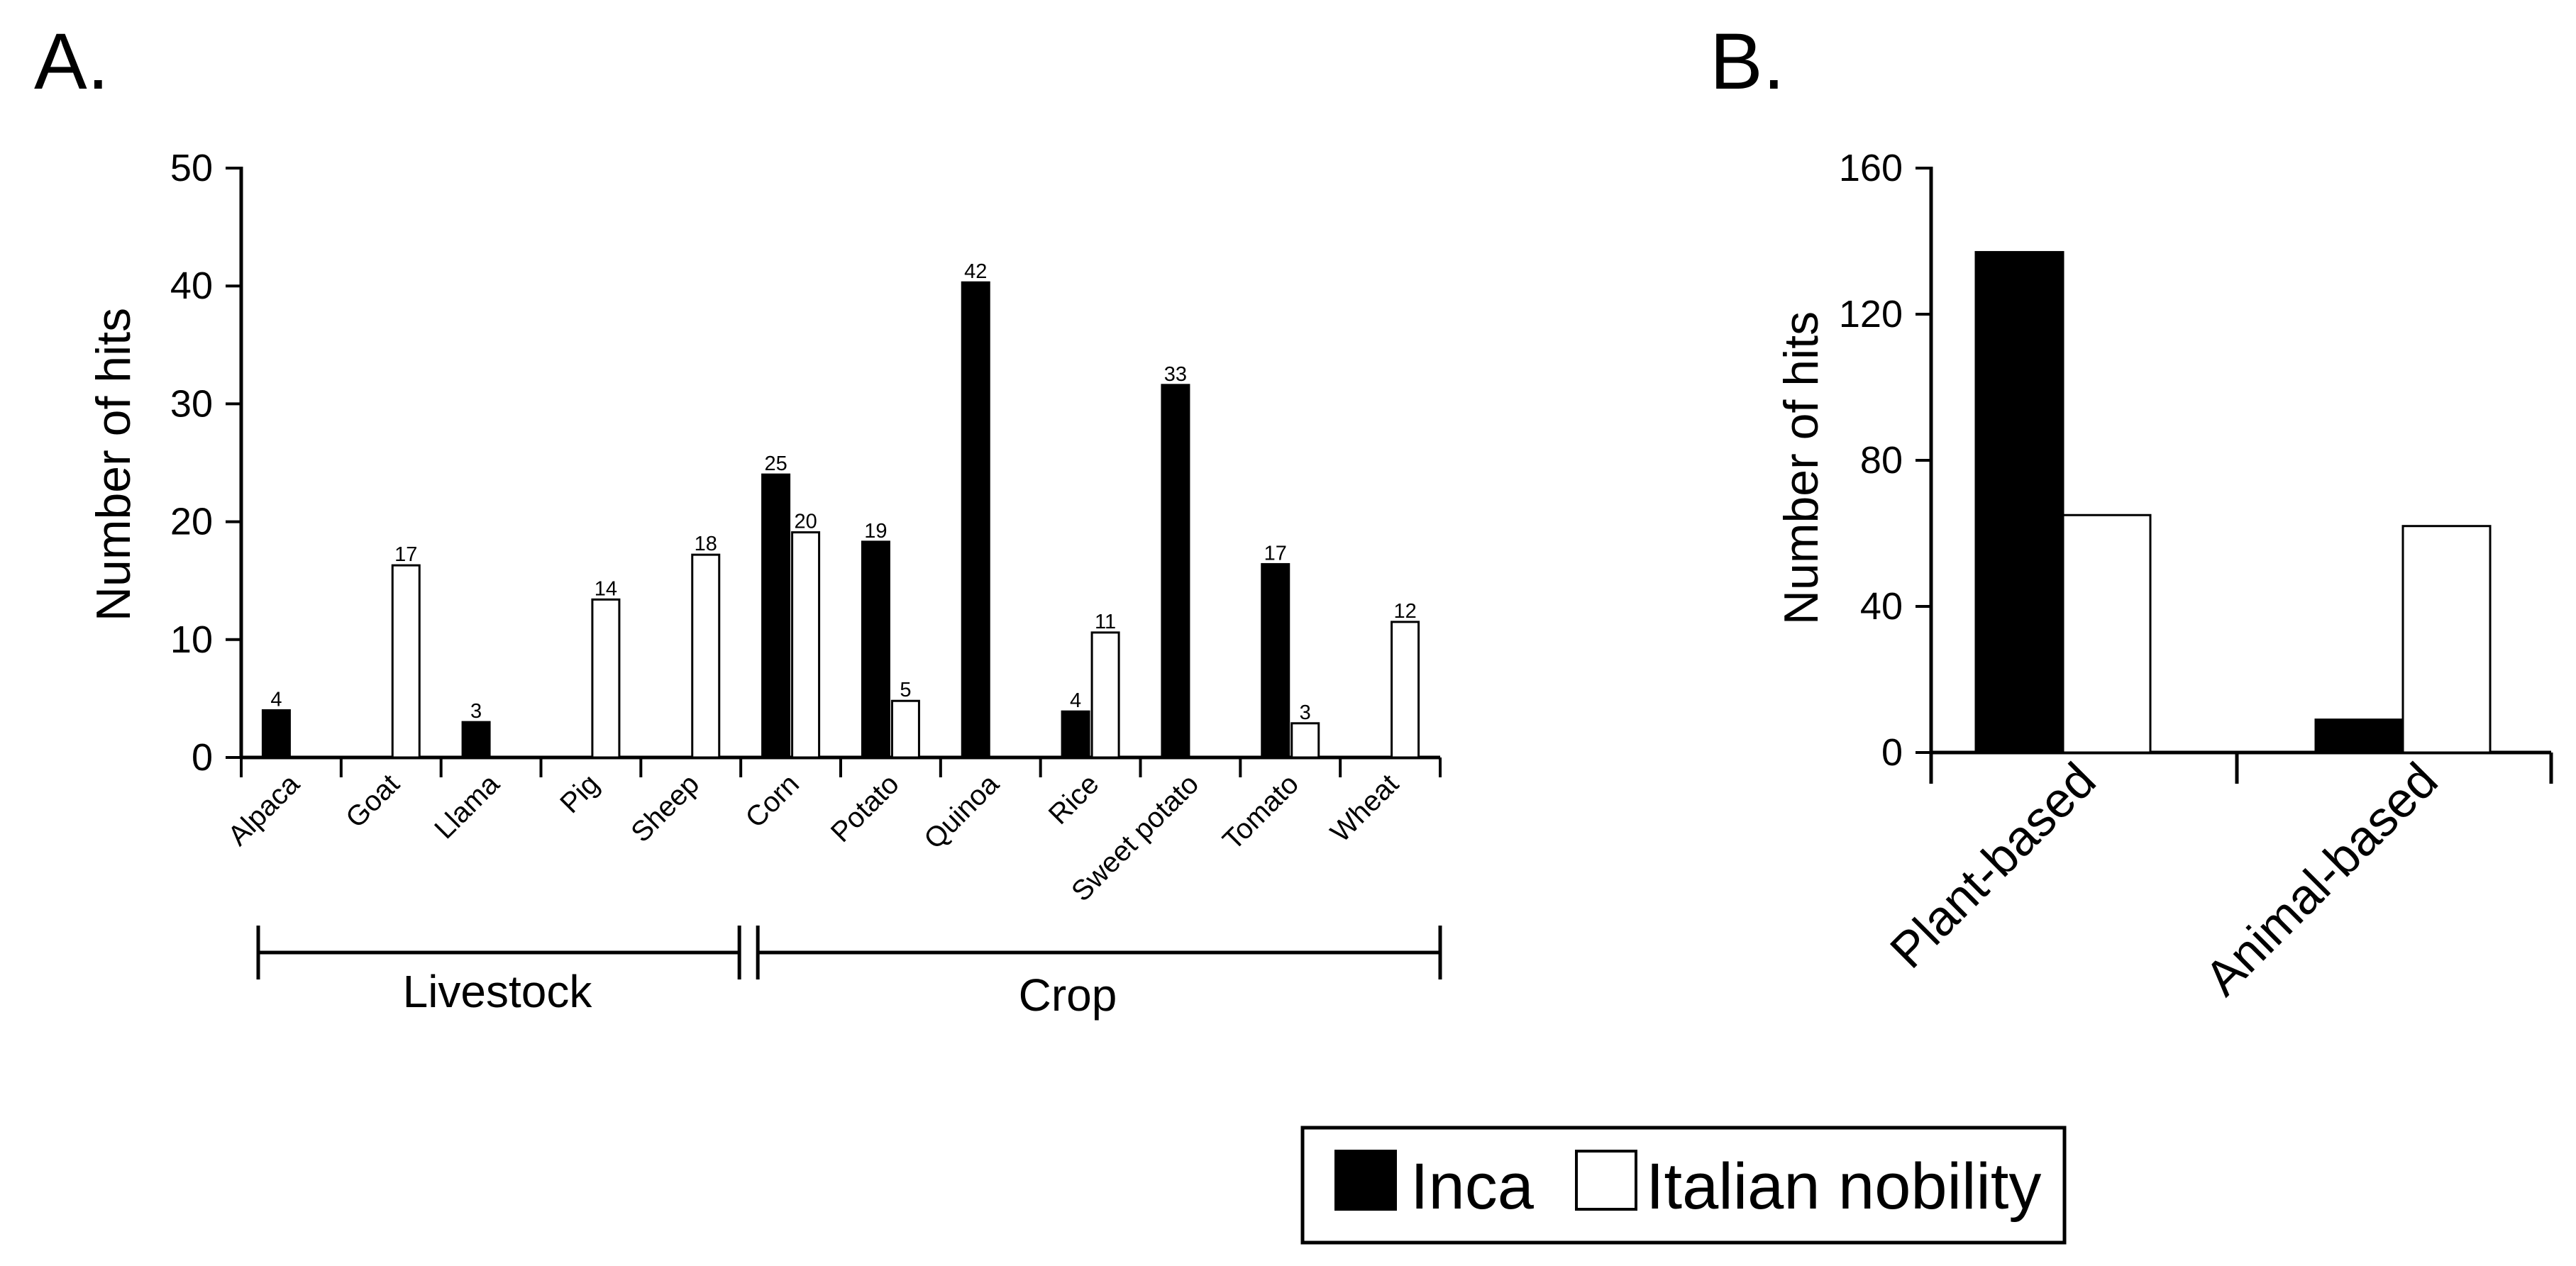 This screenshot has width=2576, height=1266. I want to click on panel-b-y-ticks: 0 40 80 120 160, so click(1885, 460).